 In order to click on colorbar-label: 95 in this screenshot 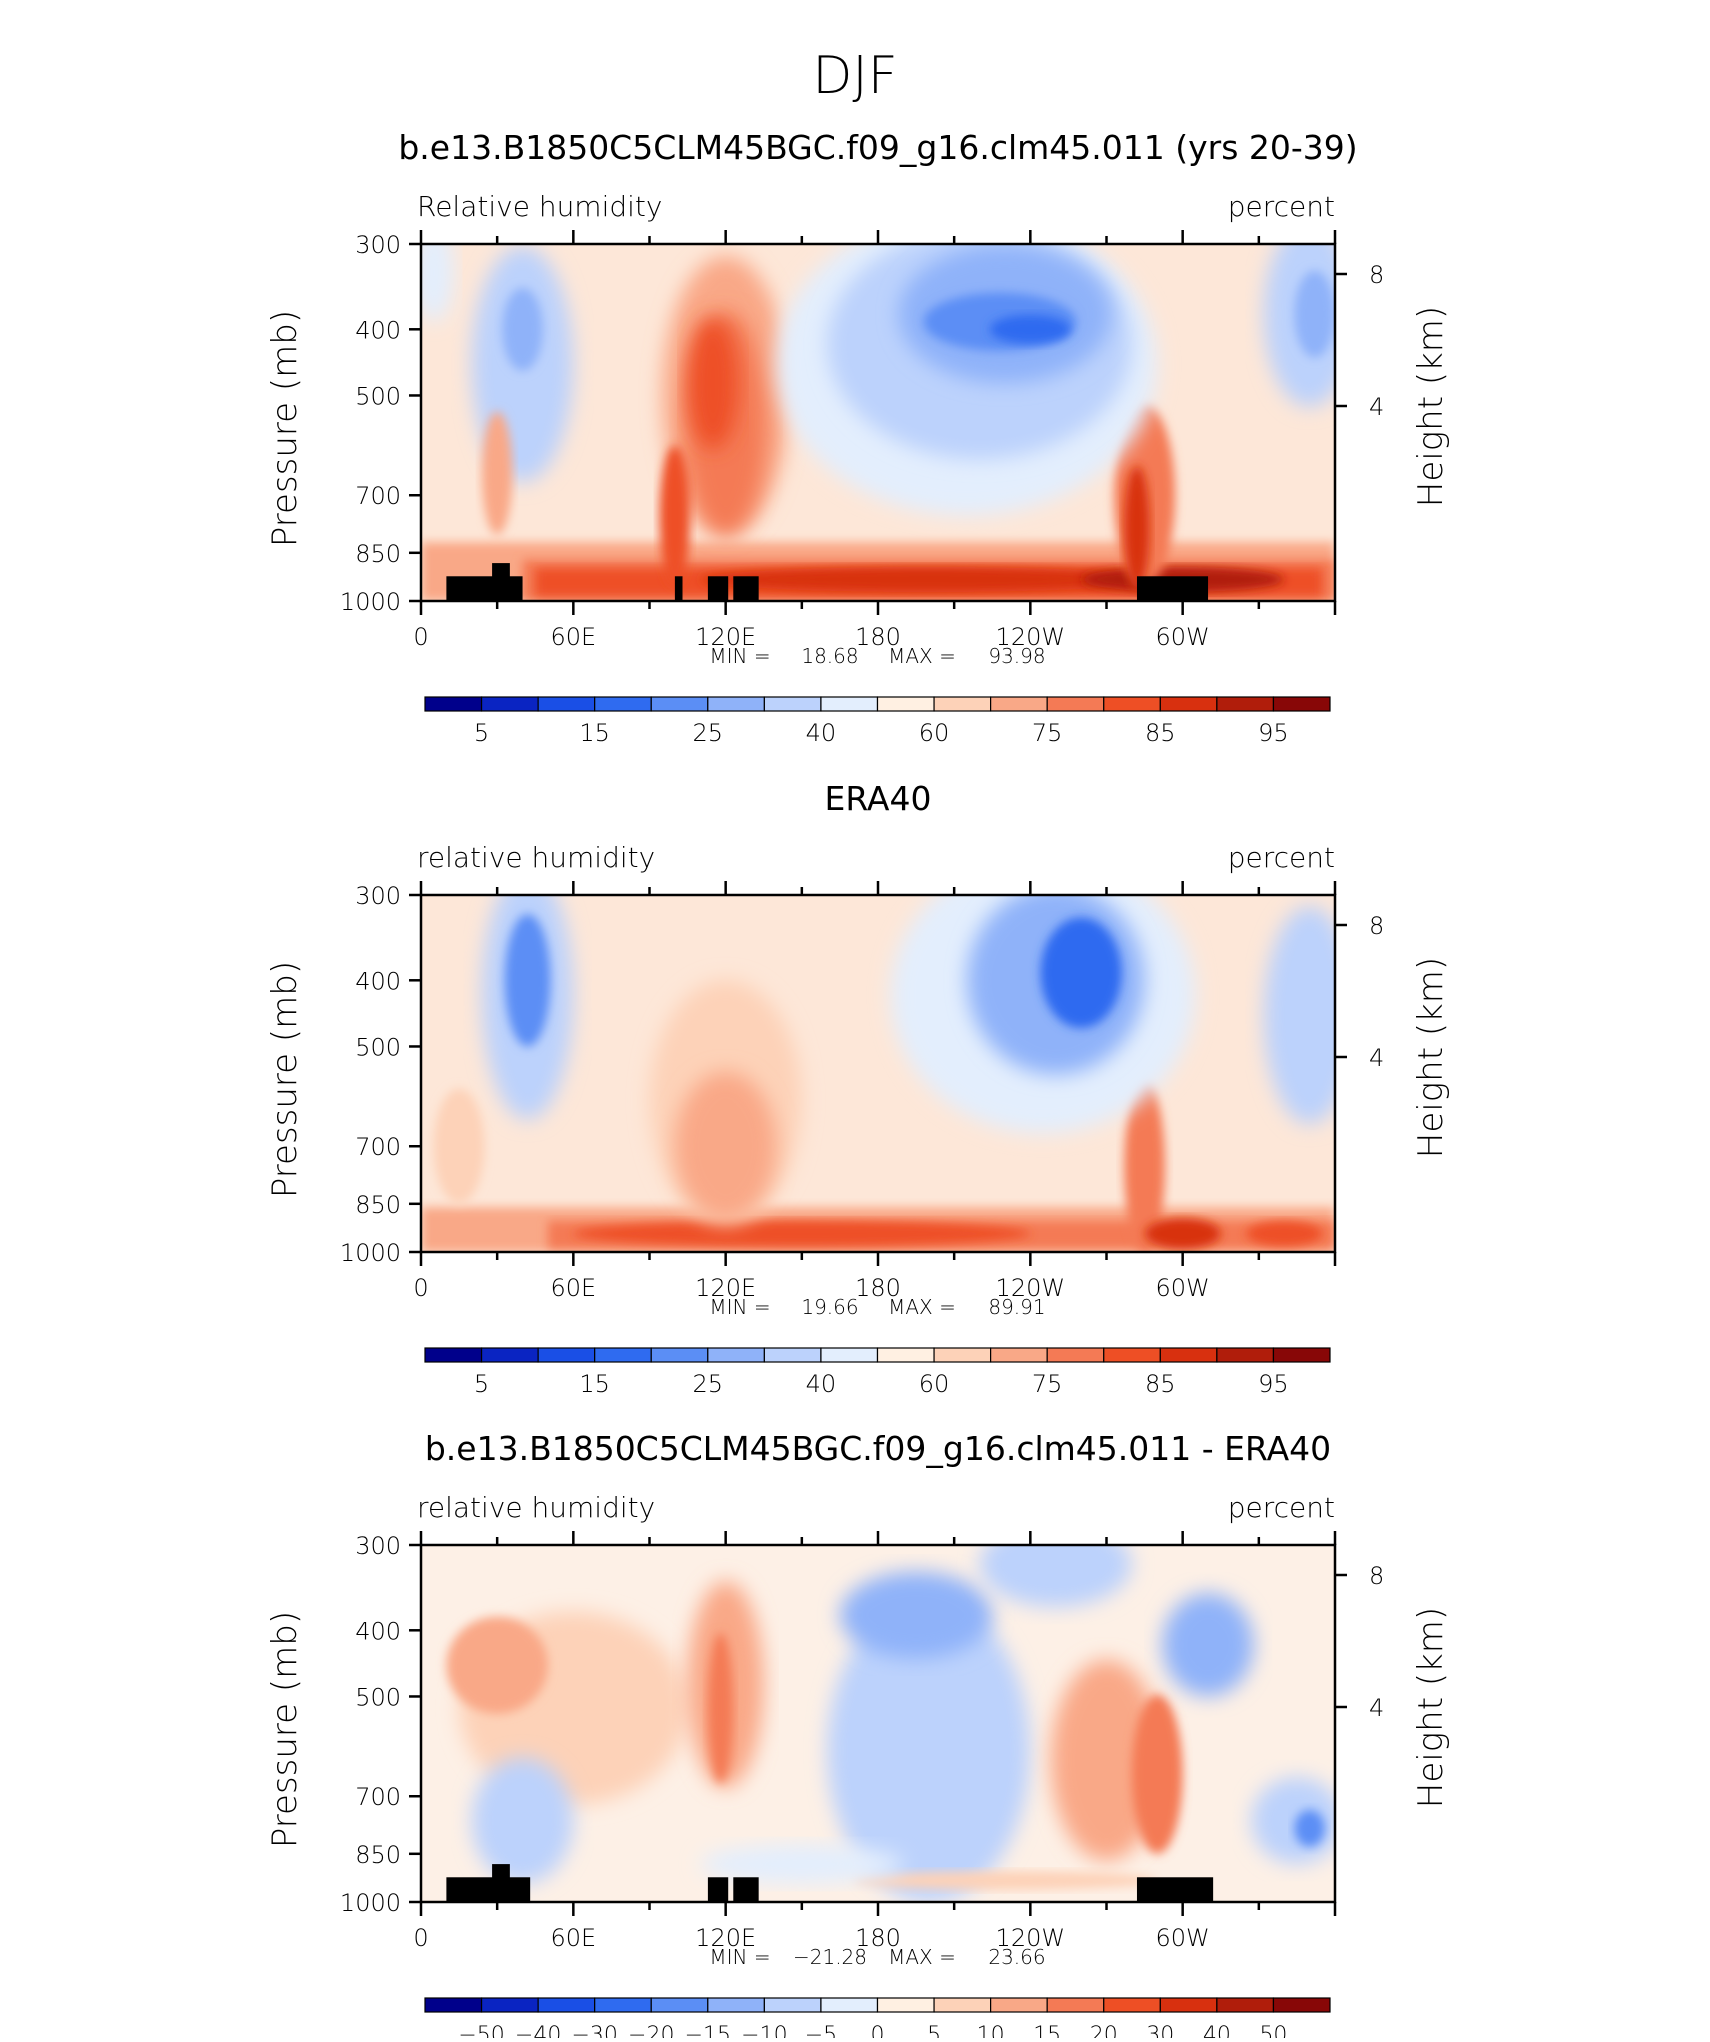, I will do `click(1273, 733)`.